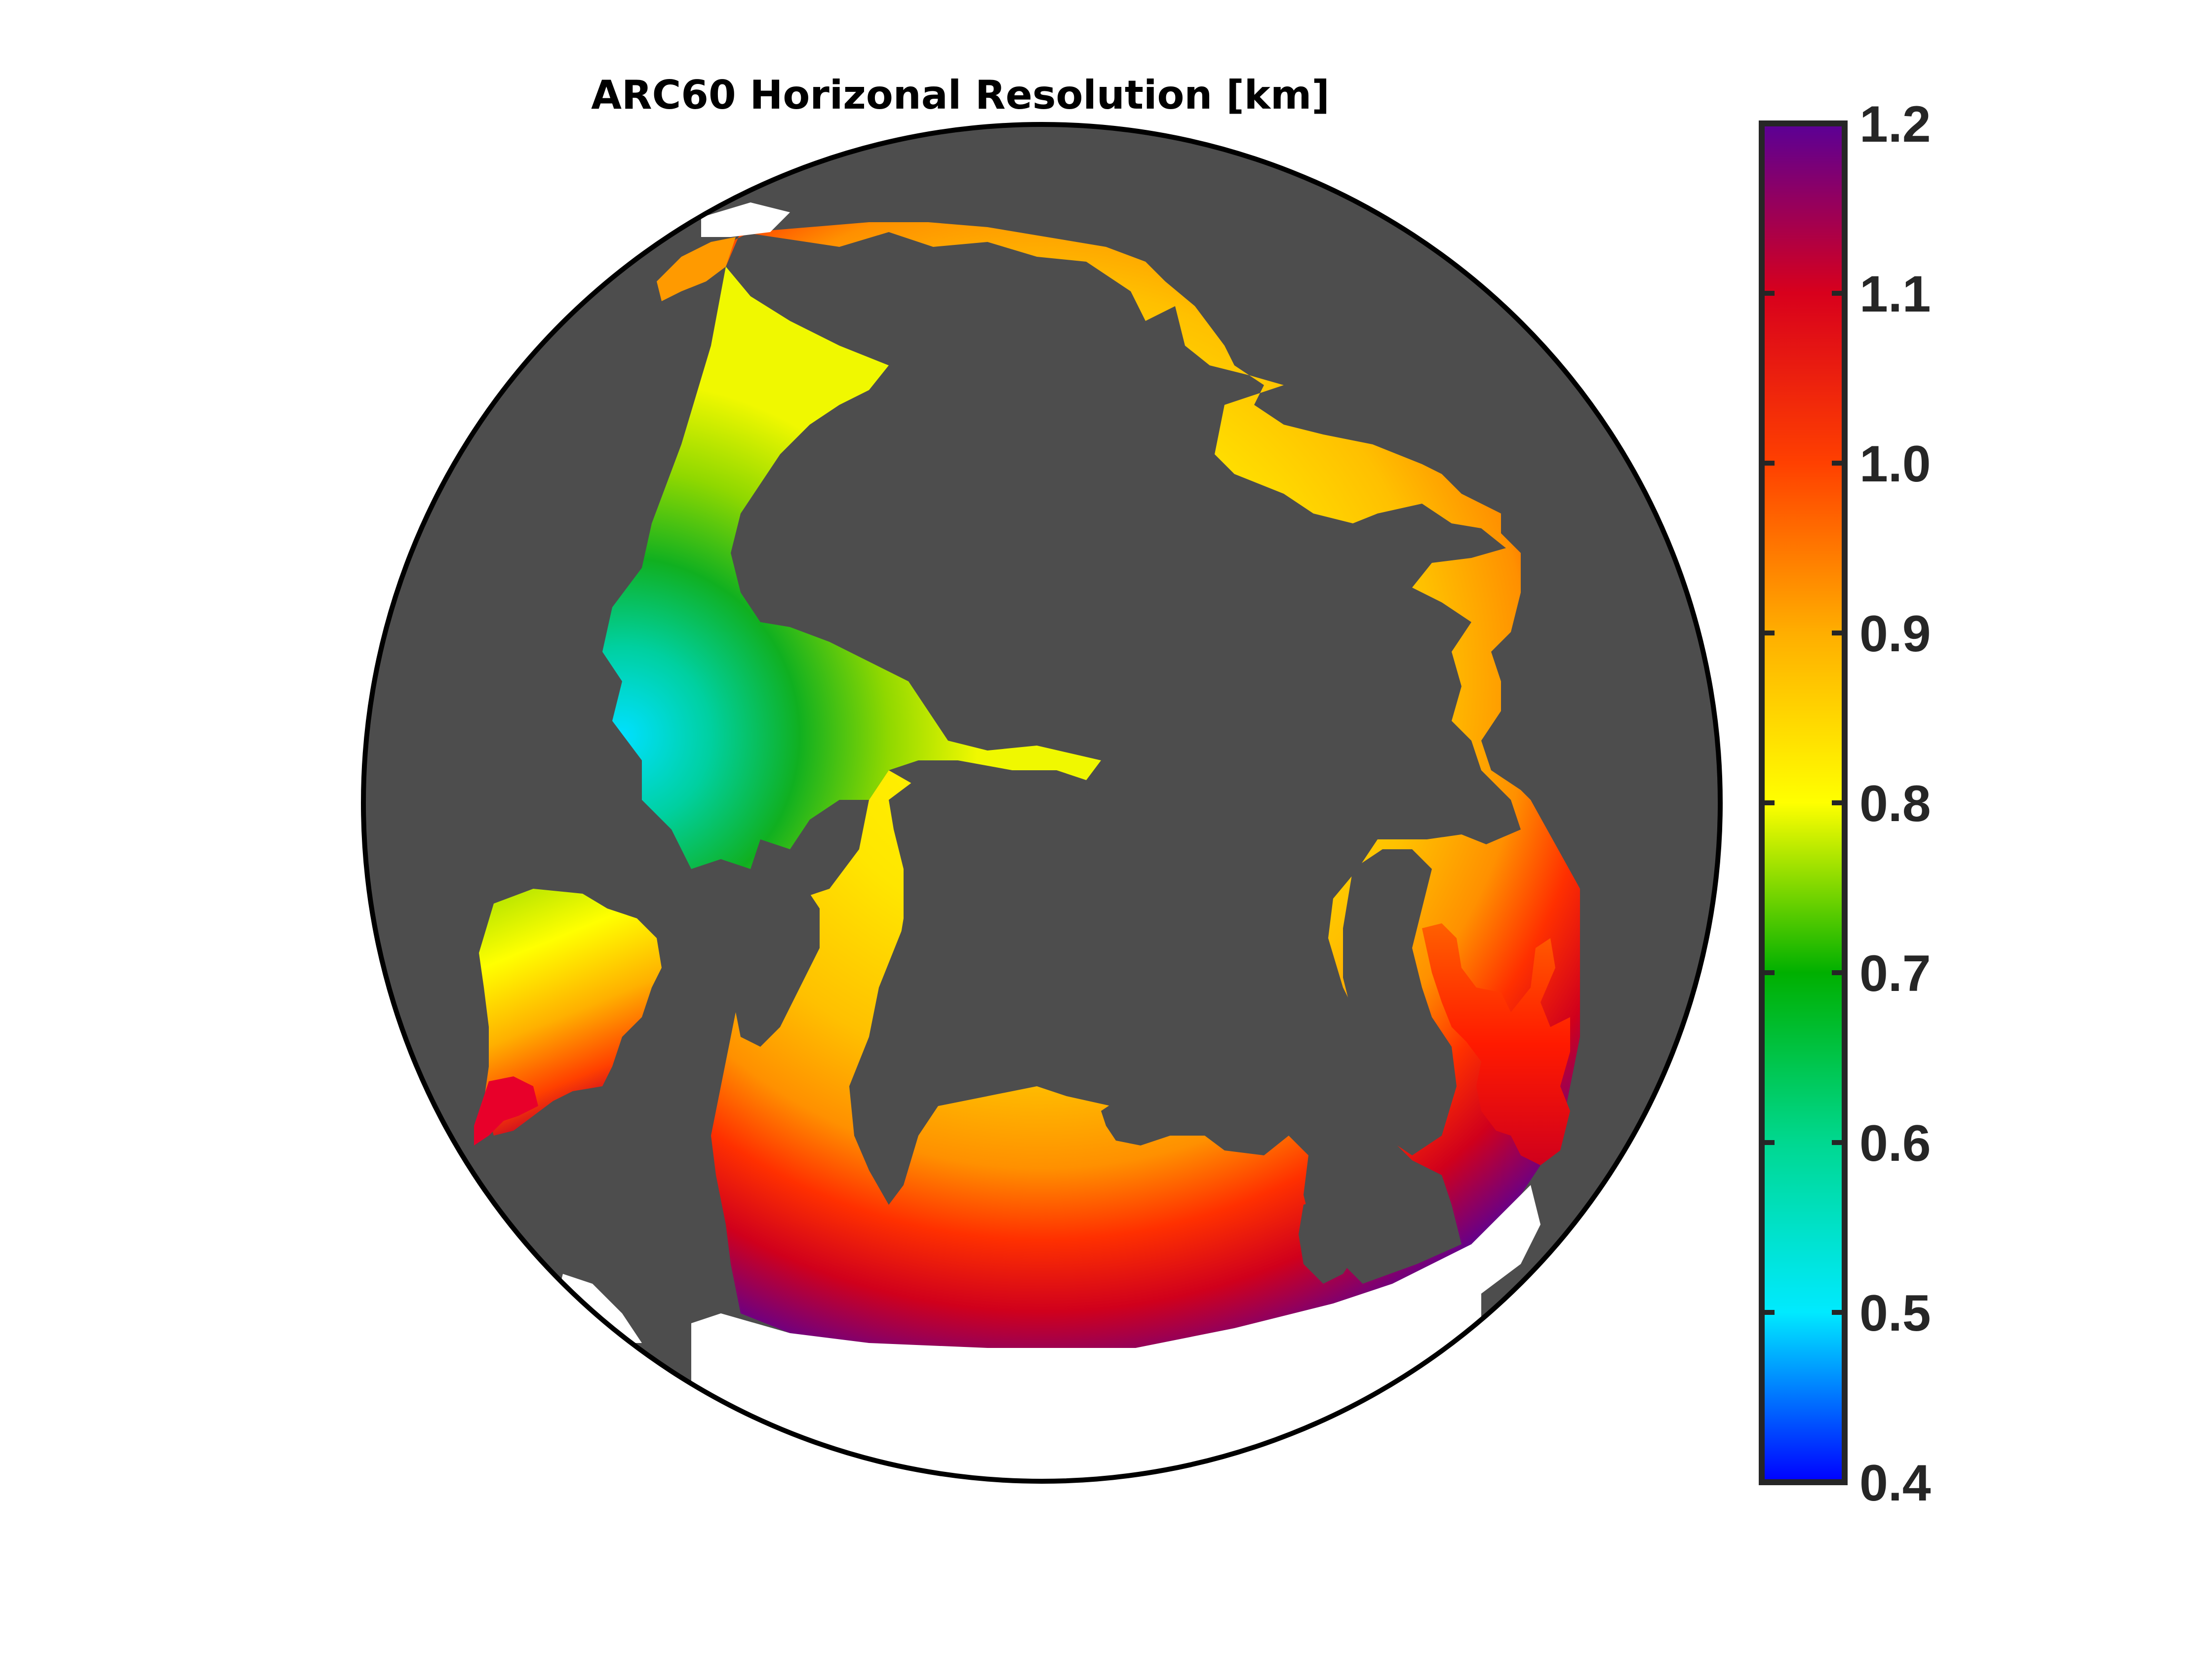  I want to click on franz-josef-land, so click(1230, 637).